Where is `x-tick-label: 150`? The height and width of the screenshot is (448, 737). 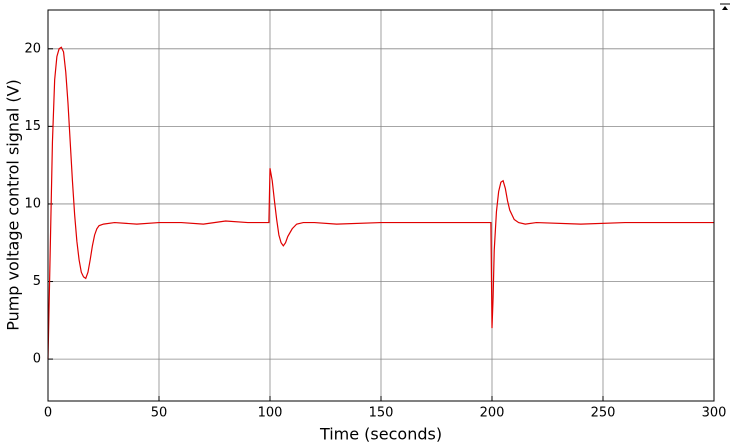
x-tick-label: 150 is located at coordinates (381, 413).